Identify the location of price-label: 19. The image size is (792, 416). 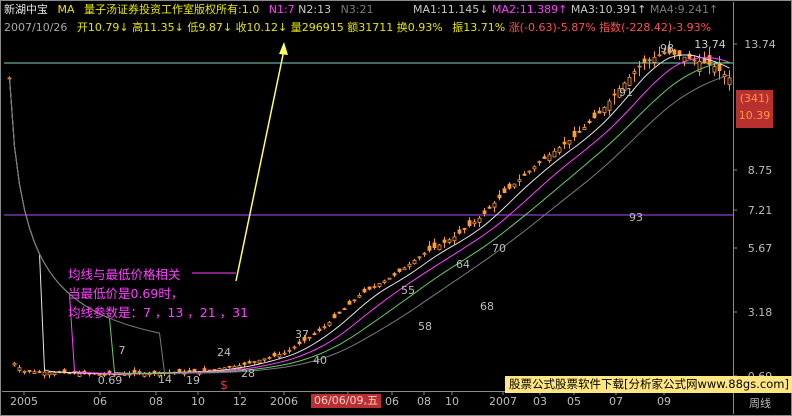
(193, 380).